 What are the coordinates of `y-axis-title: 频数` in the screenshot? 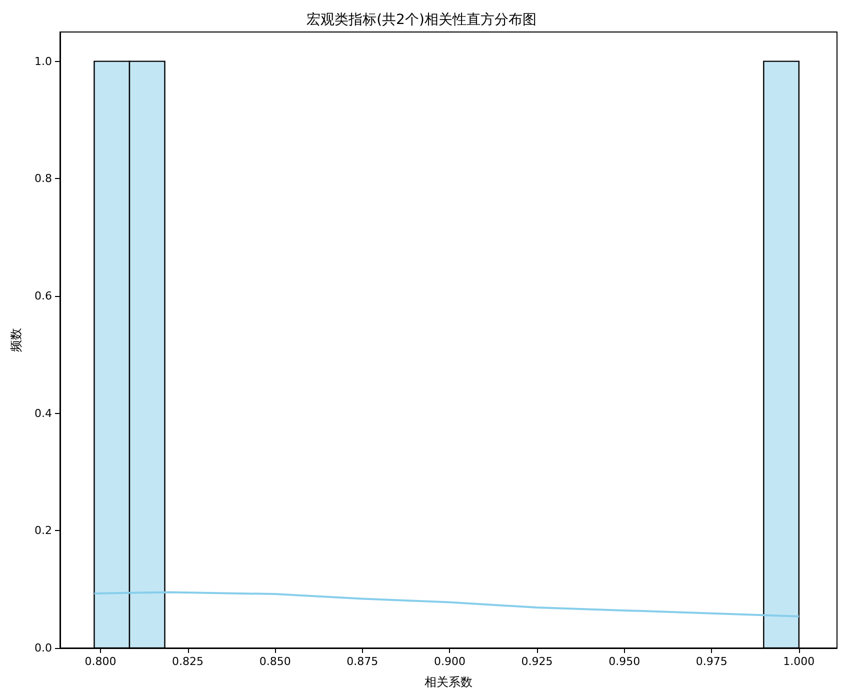 It's located at (16, 340).